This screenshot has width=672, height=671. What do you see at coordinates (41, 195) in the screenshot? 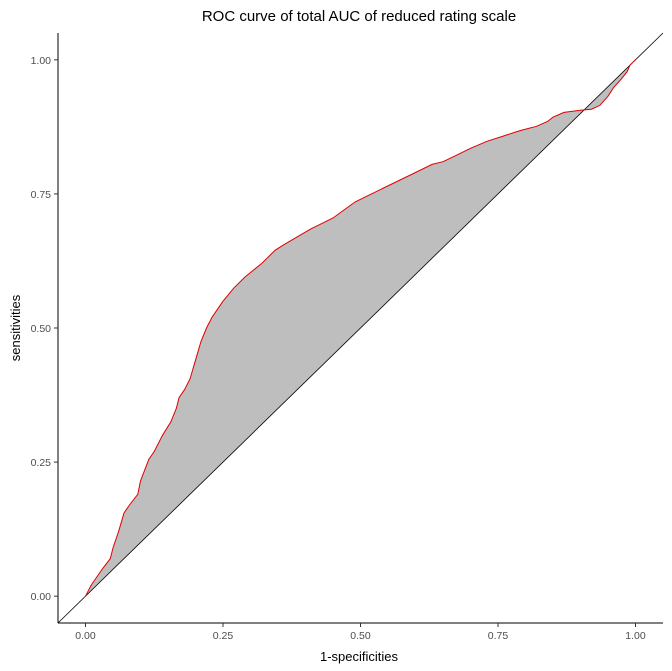
I see `y-tick-label: 0.75` at bounding box center [41, 195].